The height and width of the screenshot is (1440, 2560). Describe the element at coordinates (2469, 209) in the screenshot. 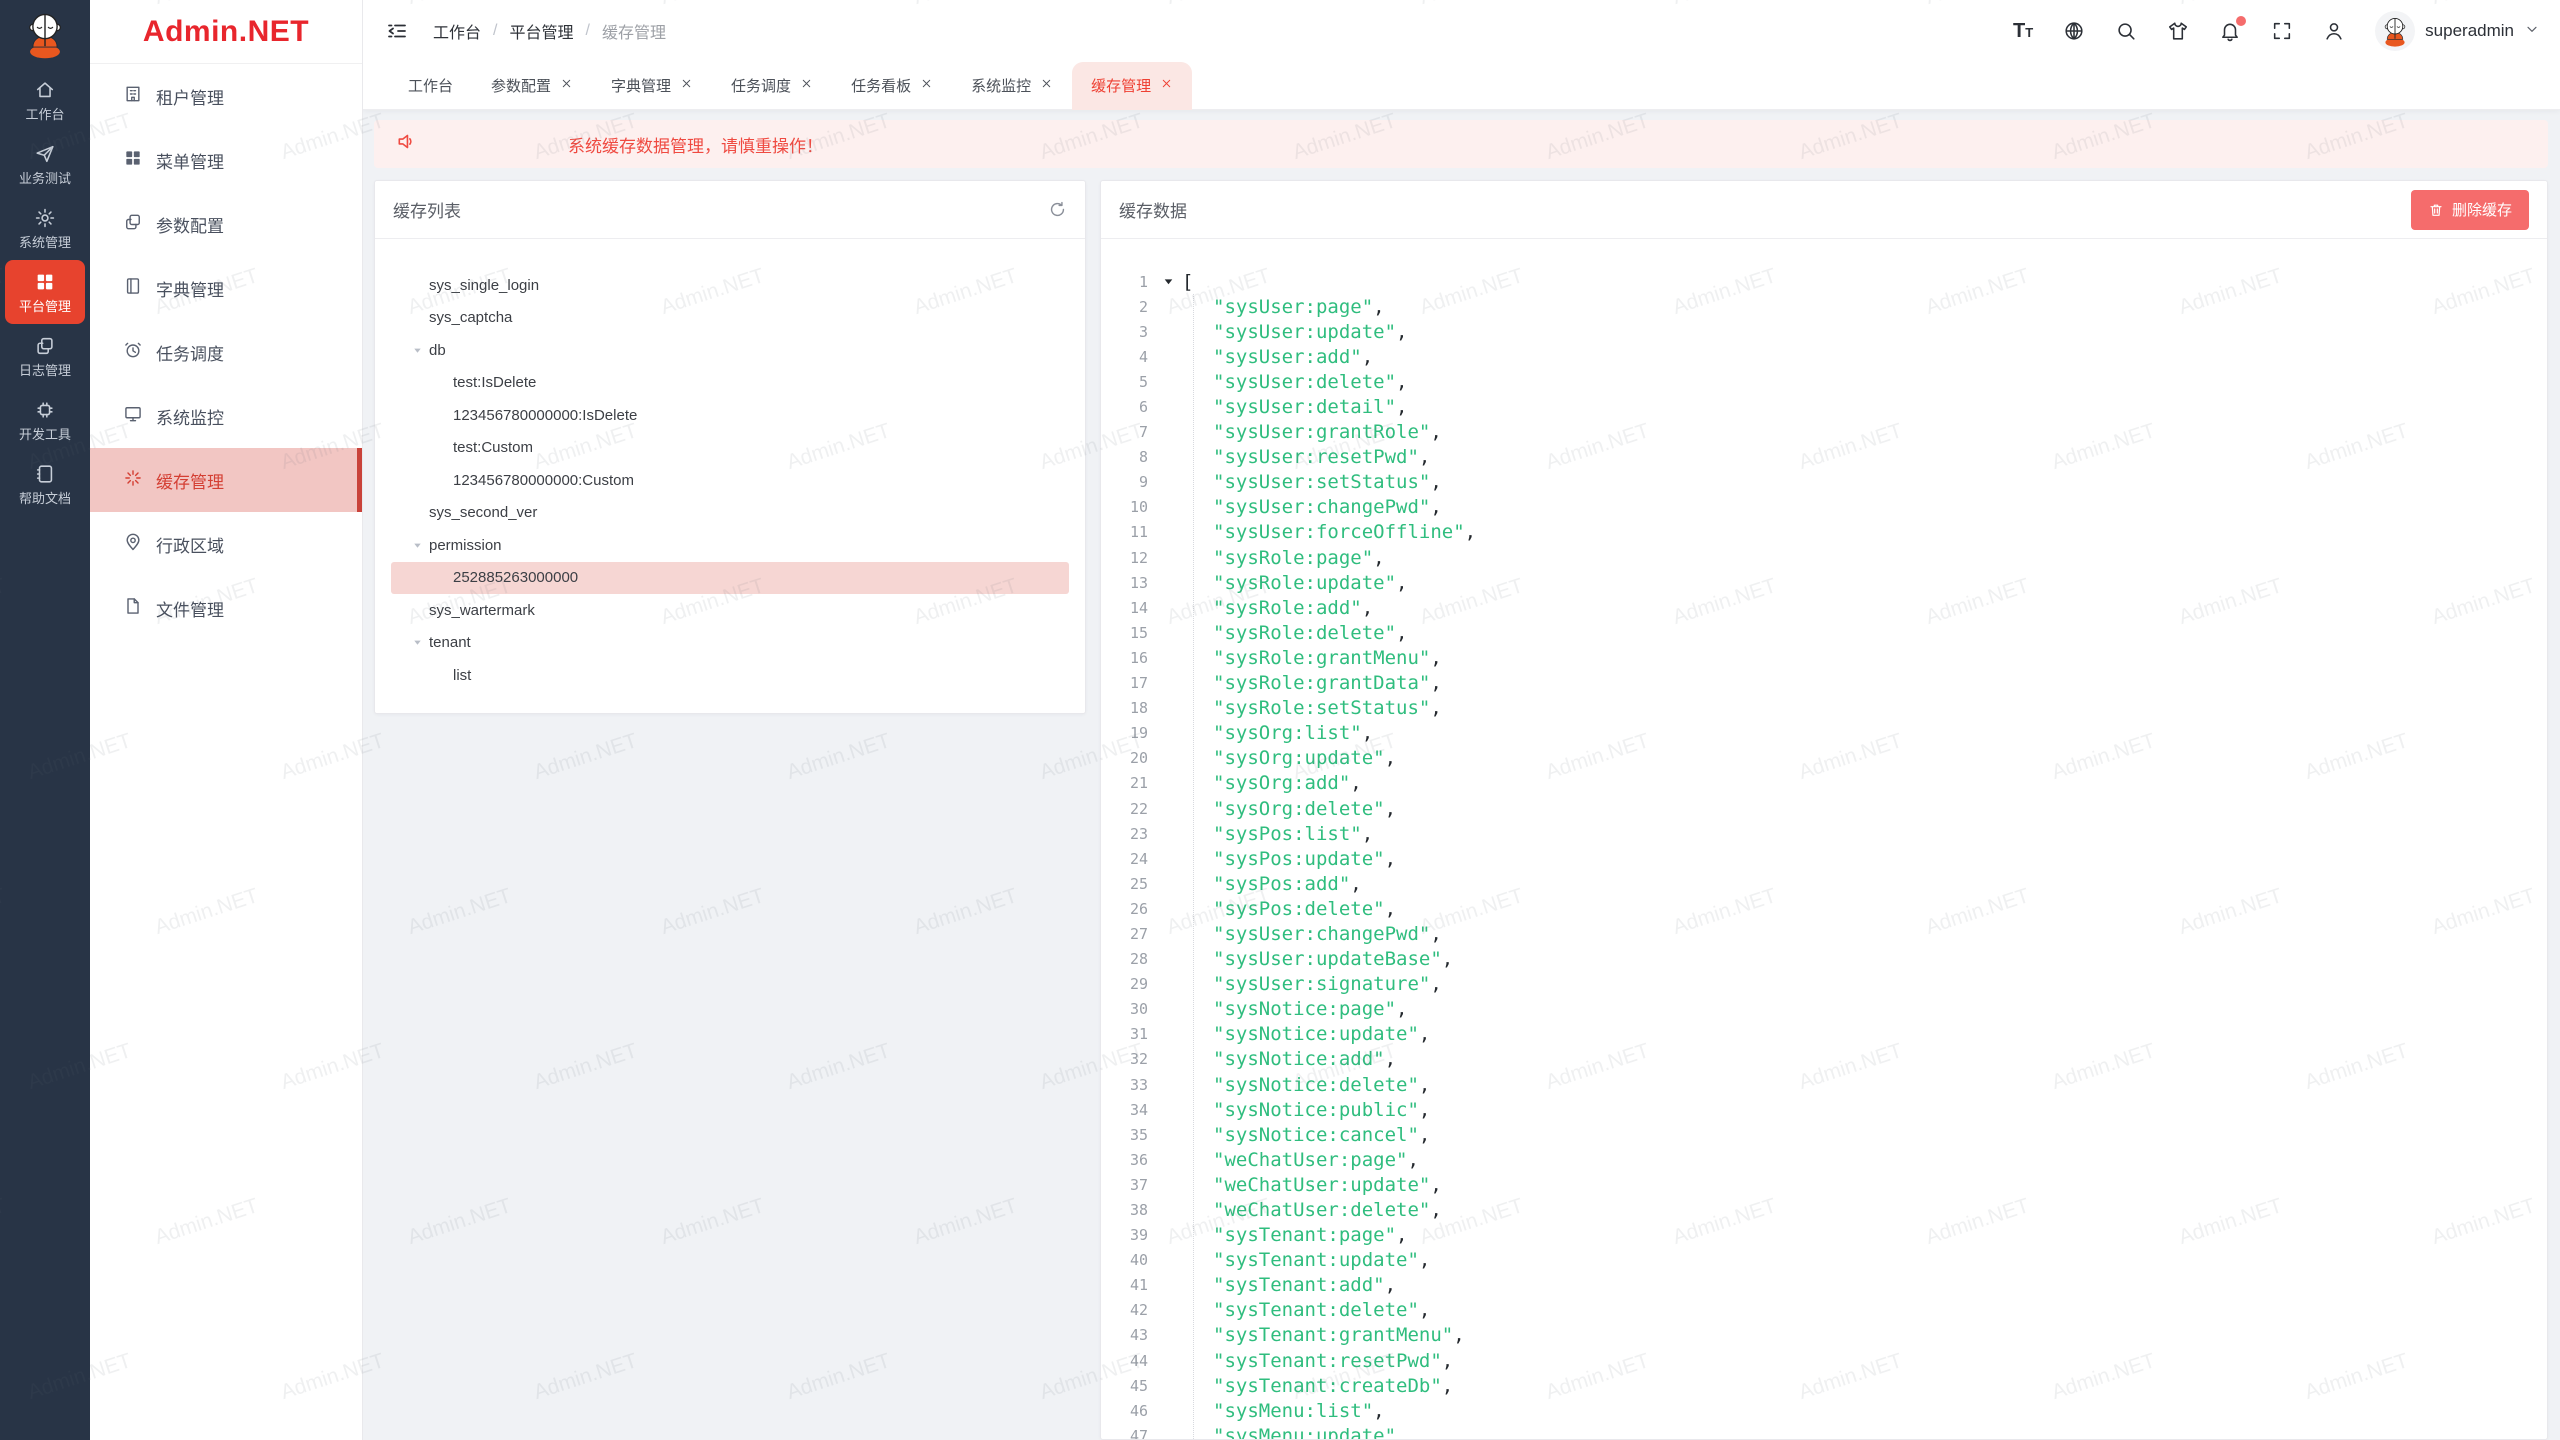

I see `delete-cache-button: 删除缓存` at that location.